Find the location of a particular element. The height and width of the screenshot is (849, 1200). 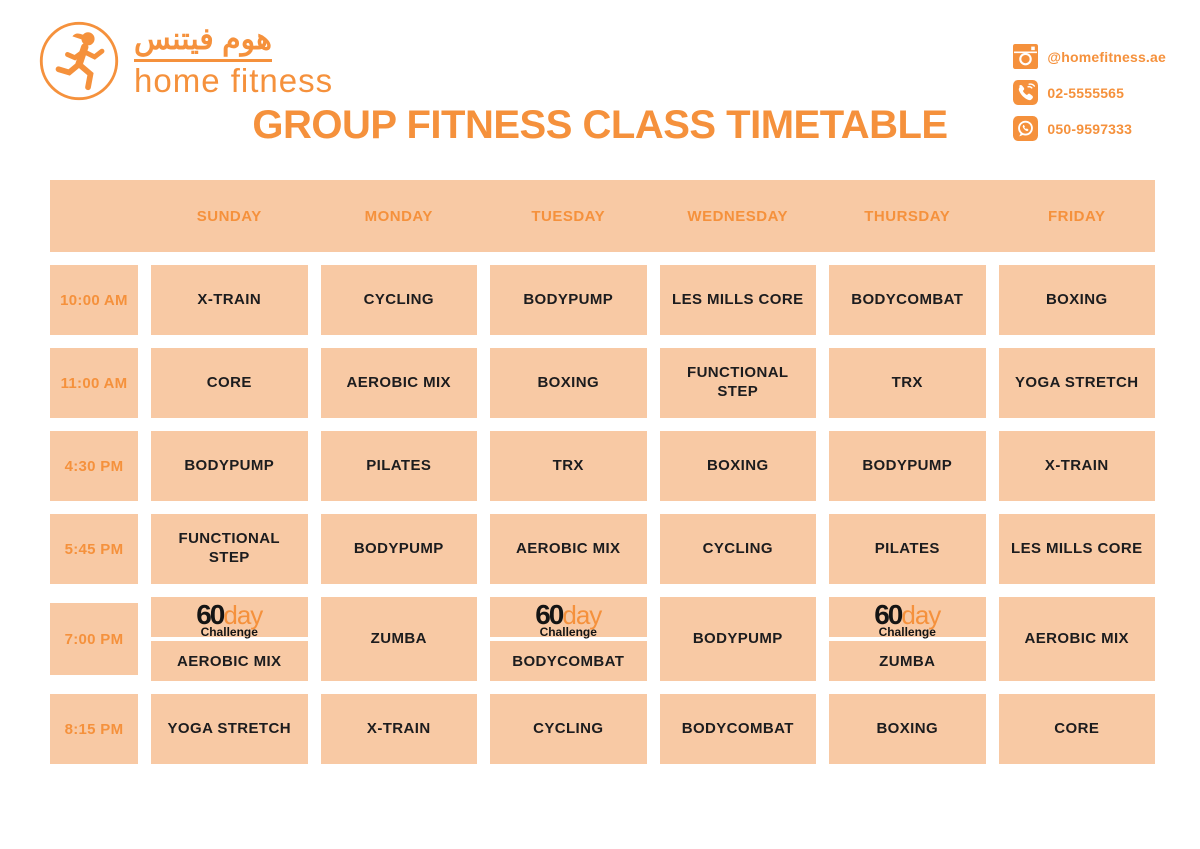

time-label: 8:15 PM is located at coordinates (94, 729).